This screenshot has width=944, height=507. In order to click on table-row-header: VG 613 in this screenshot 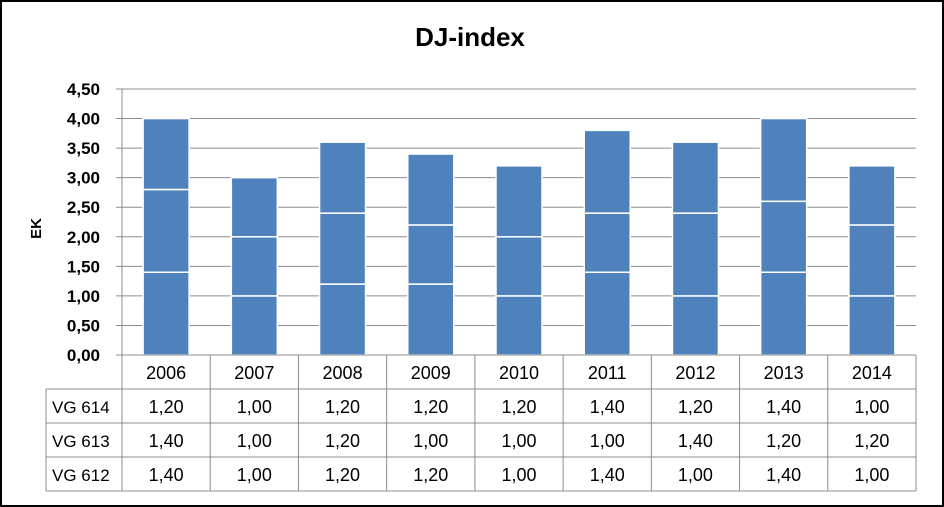, I will do `click(81, 441)`.